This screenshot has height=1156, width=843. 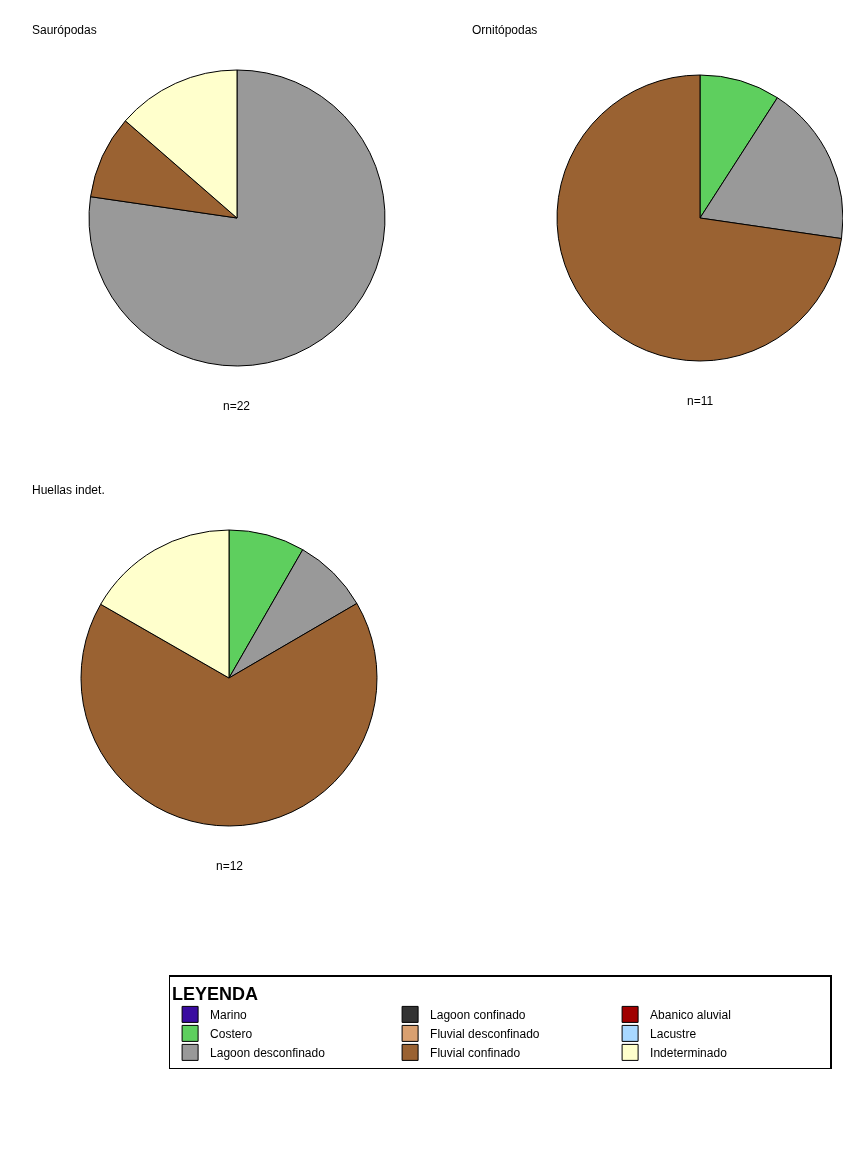 What do you see at coordinates (237, 406) in the screenshot?
I see `text: n=22` at bounding box center [237, 406].